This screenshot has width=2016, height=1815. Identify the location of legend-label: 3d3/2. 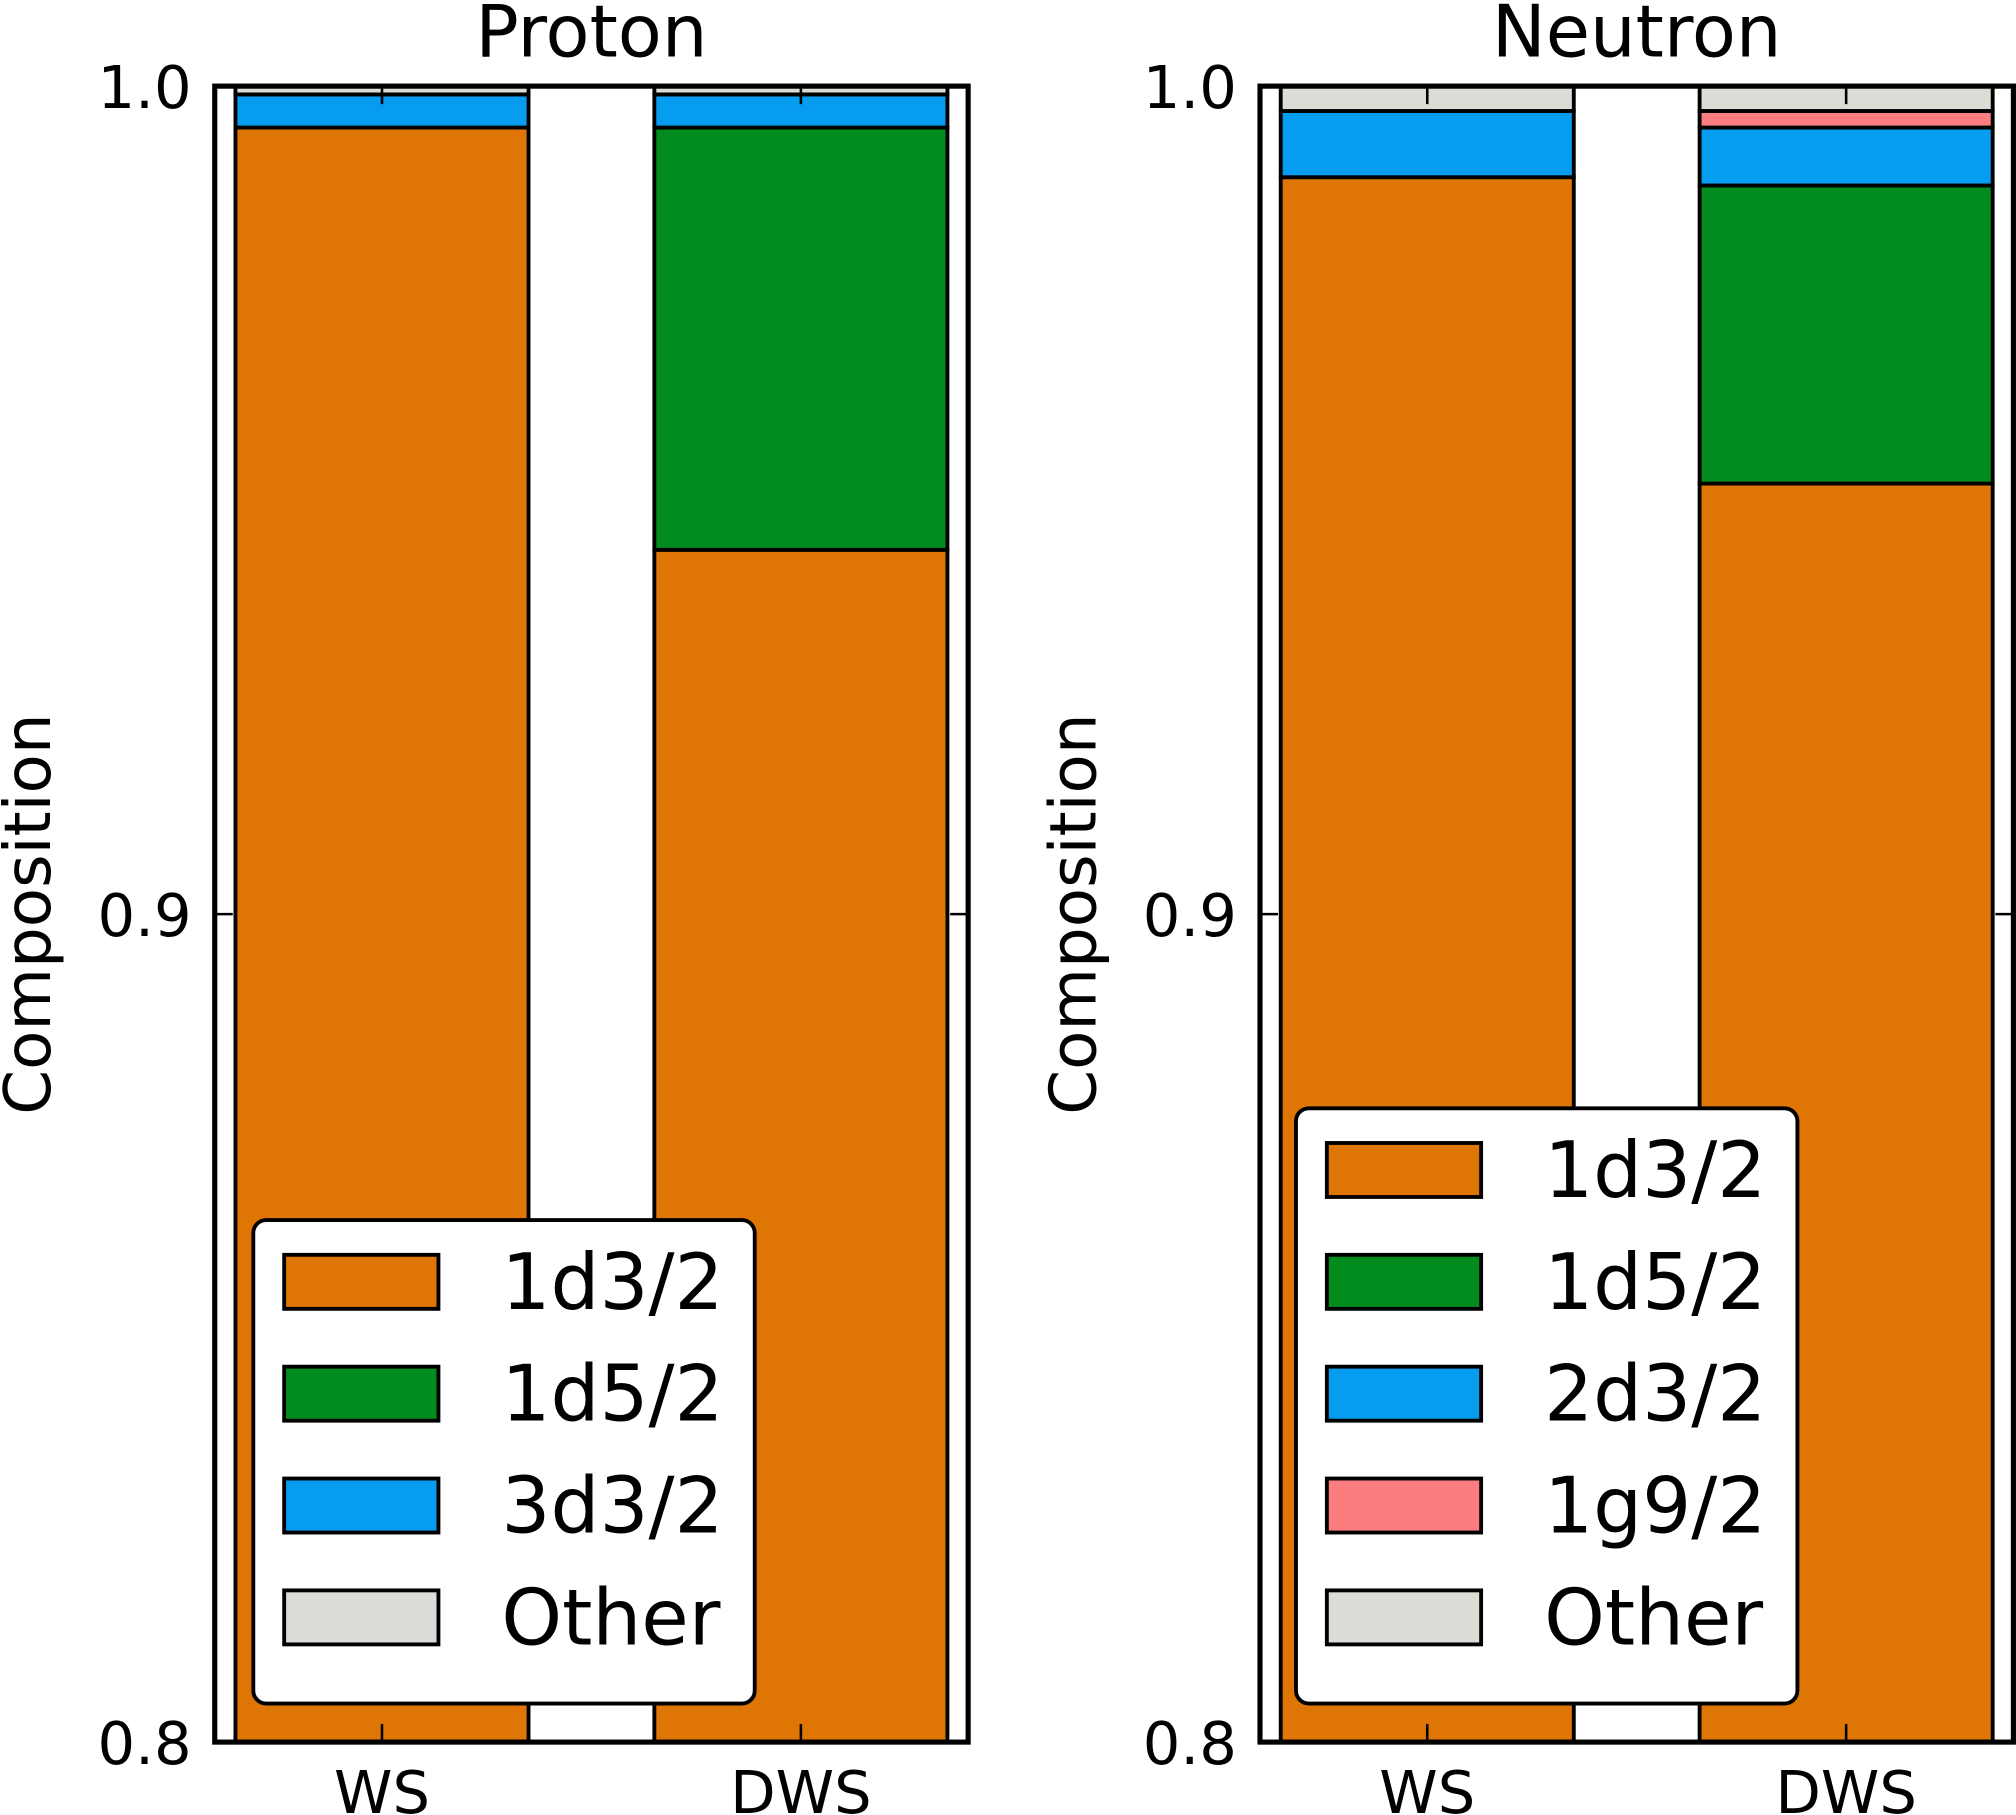
(612, 1507).